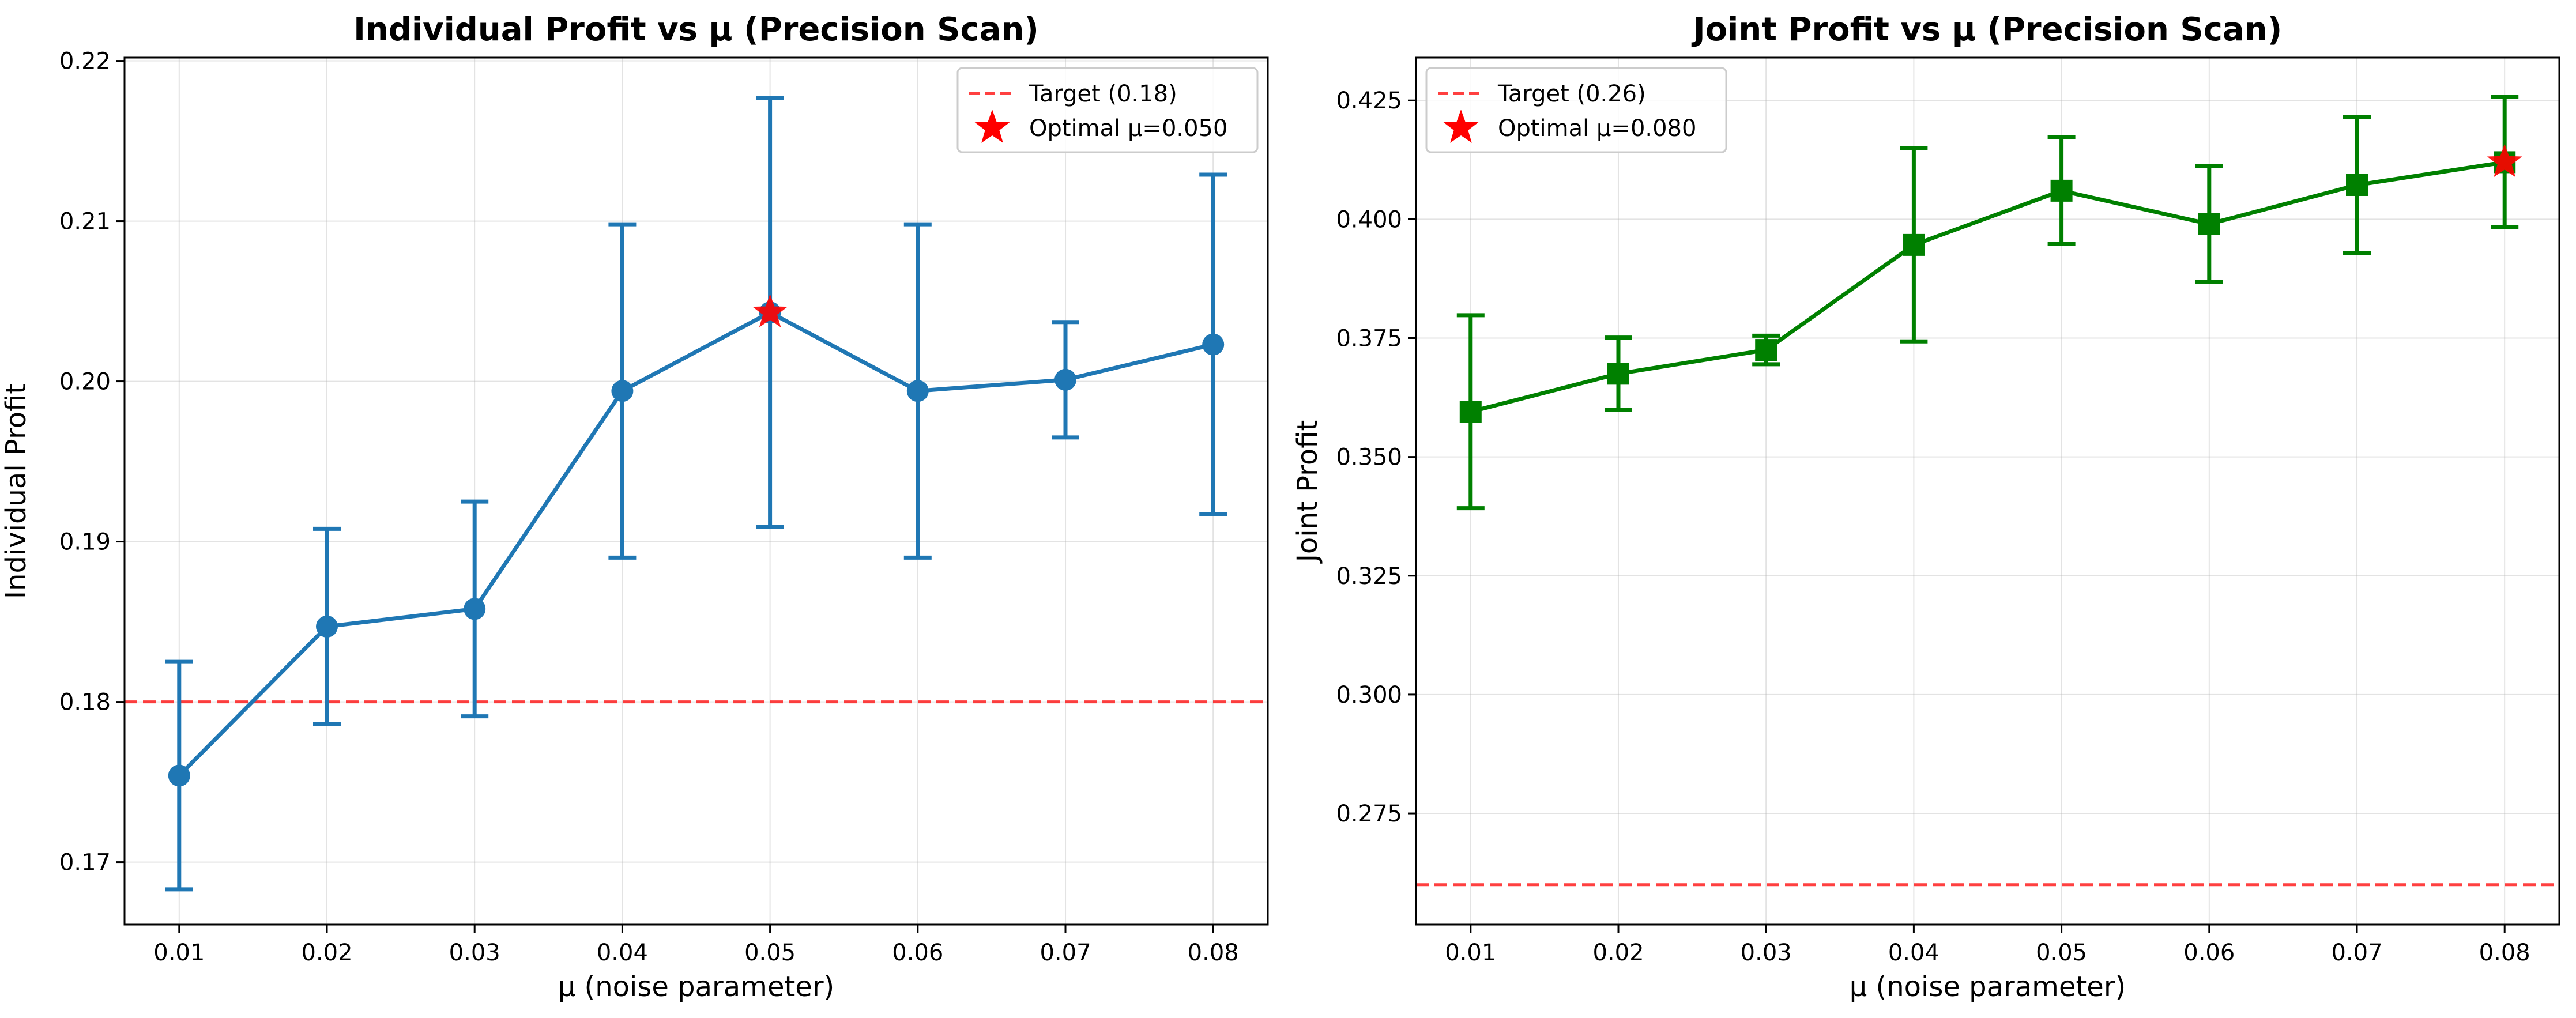 This screenshot has width=2576, height=1018. What do you see at coordinates (1597, 128) in the screenshot?
I see `legend-optimal-label: Optimal μ=0.080` at bounding box center [1597, 128].